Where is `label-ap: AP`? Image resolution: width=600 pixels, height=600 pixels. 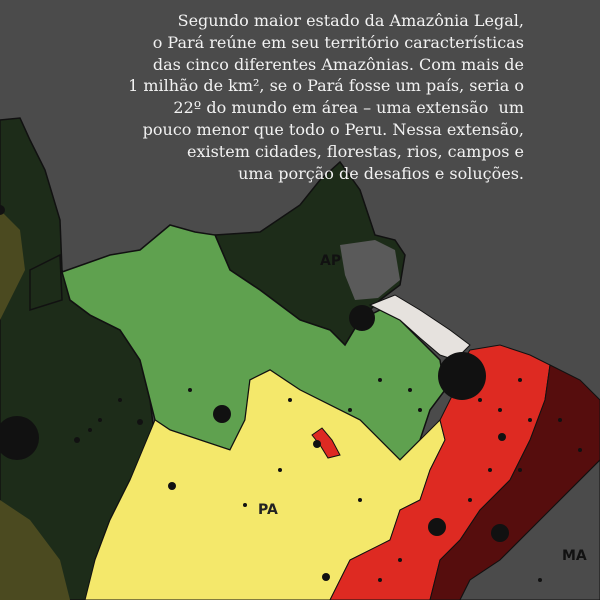 label-ap: AP is located at coordinates (330, 261).